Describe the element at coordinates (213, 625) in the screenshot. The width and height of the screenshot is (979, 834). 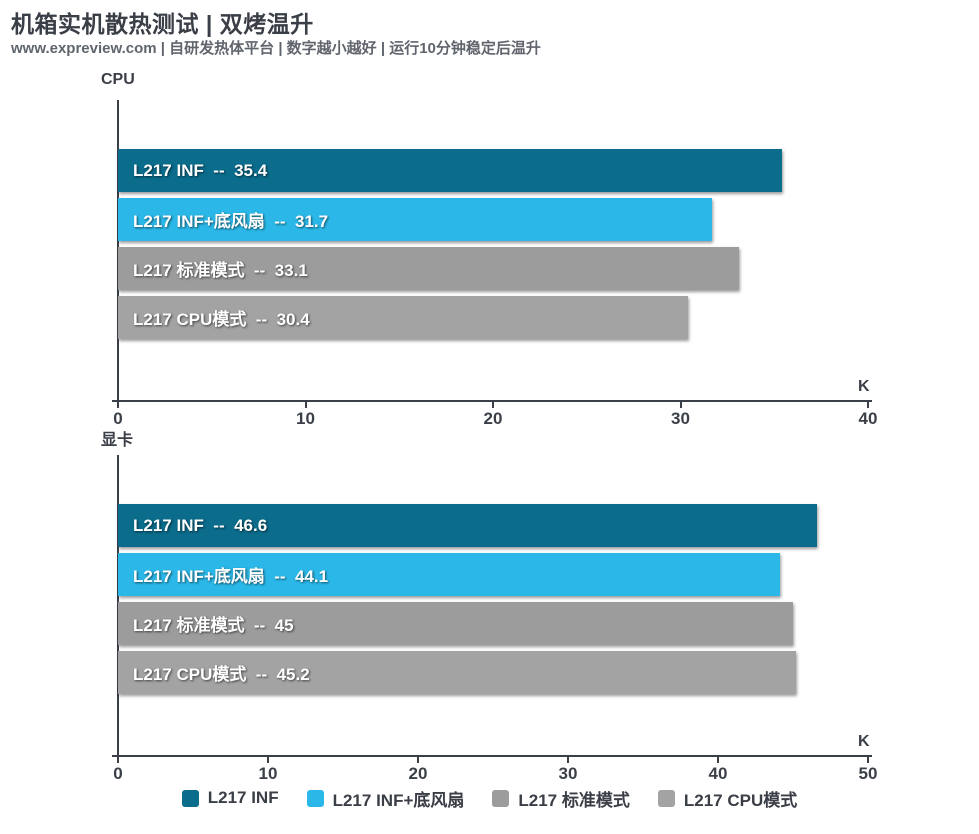
I see `bar-label: L217 标准模式 -- 45` at that location.